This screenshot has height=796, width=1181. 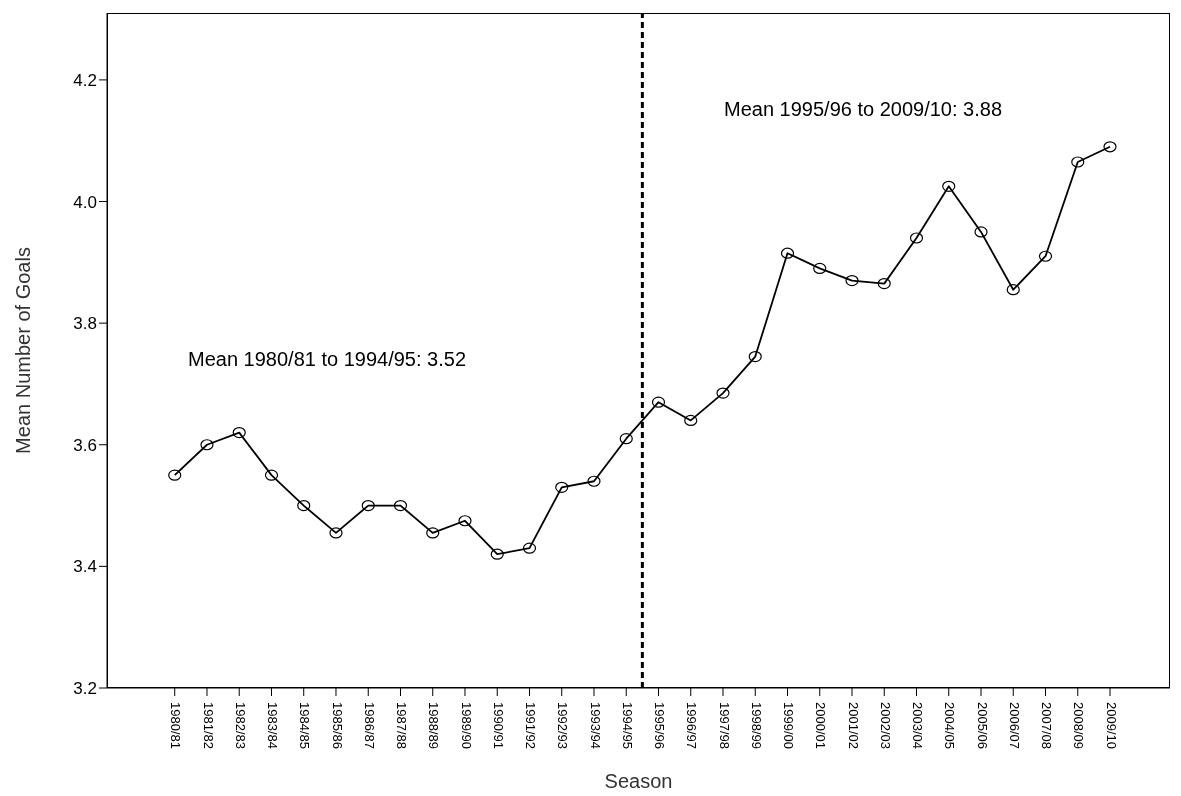 What do you see at coordinates (853, 725) in the screenshot?
I see `x-tick-label: 2001/02` at bounding box center [853, 725].